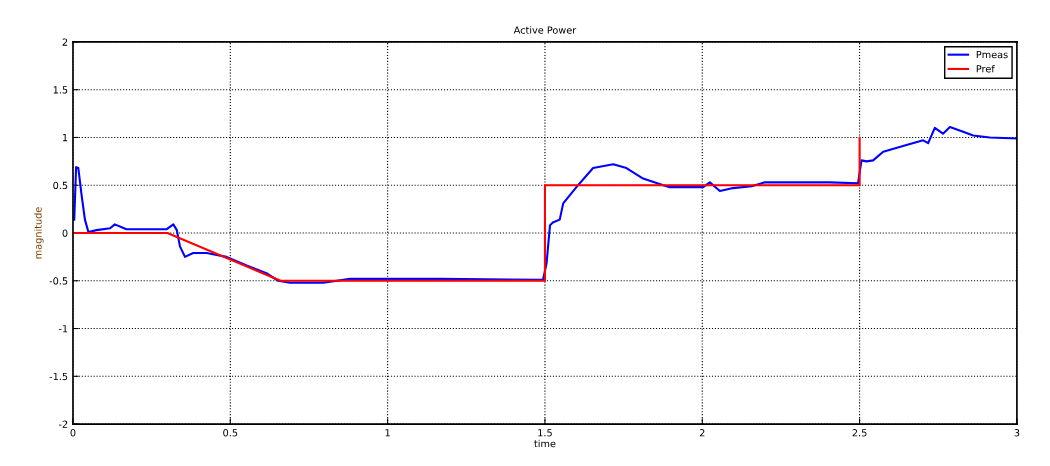 This screenshot has height=466, width=1050. Describe the element at coordinates (545, 443) in the screenshot. I see `x-axis-title: time` at that location.